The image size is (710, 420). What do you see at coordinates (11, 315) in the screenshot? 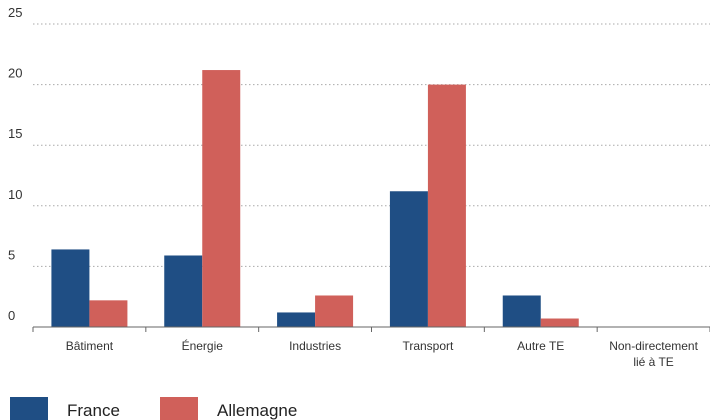
I see `y-tick-label: 0` at bounding box center [11, 315].